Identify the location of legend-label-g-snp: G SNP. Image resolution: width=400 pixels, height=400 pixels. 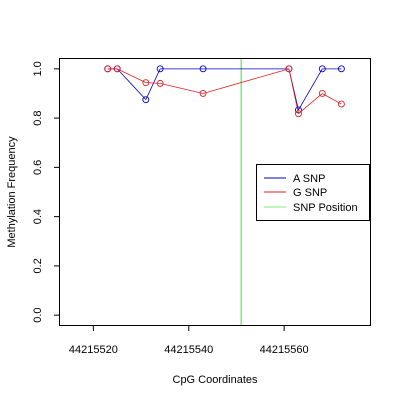
(310, 193).